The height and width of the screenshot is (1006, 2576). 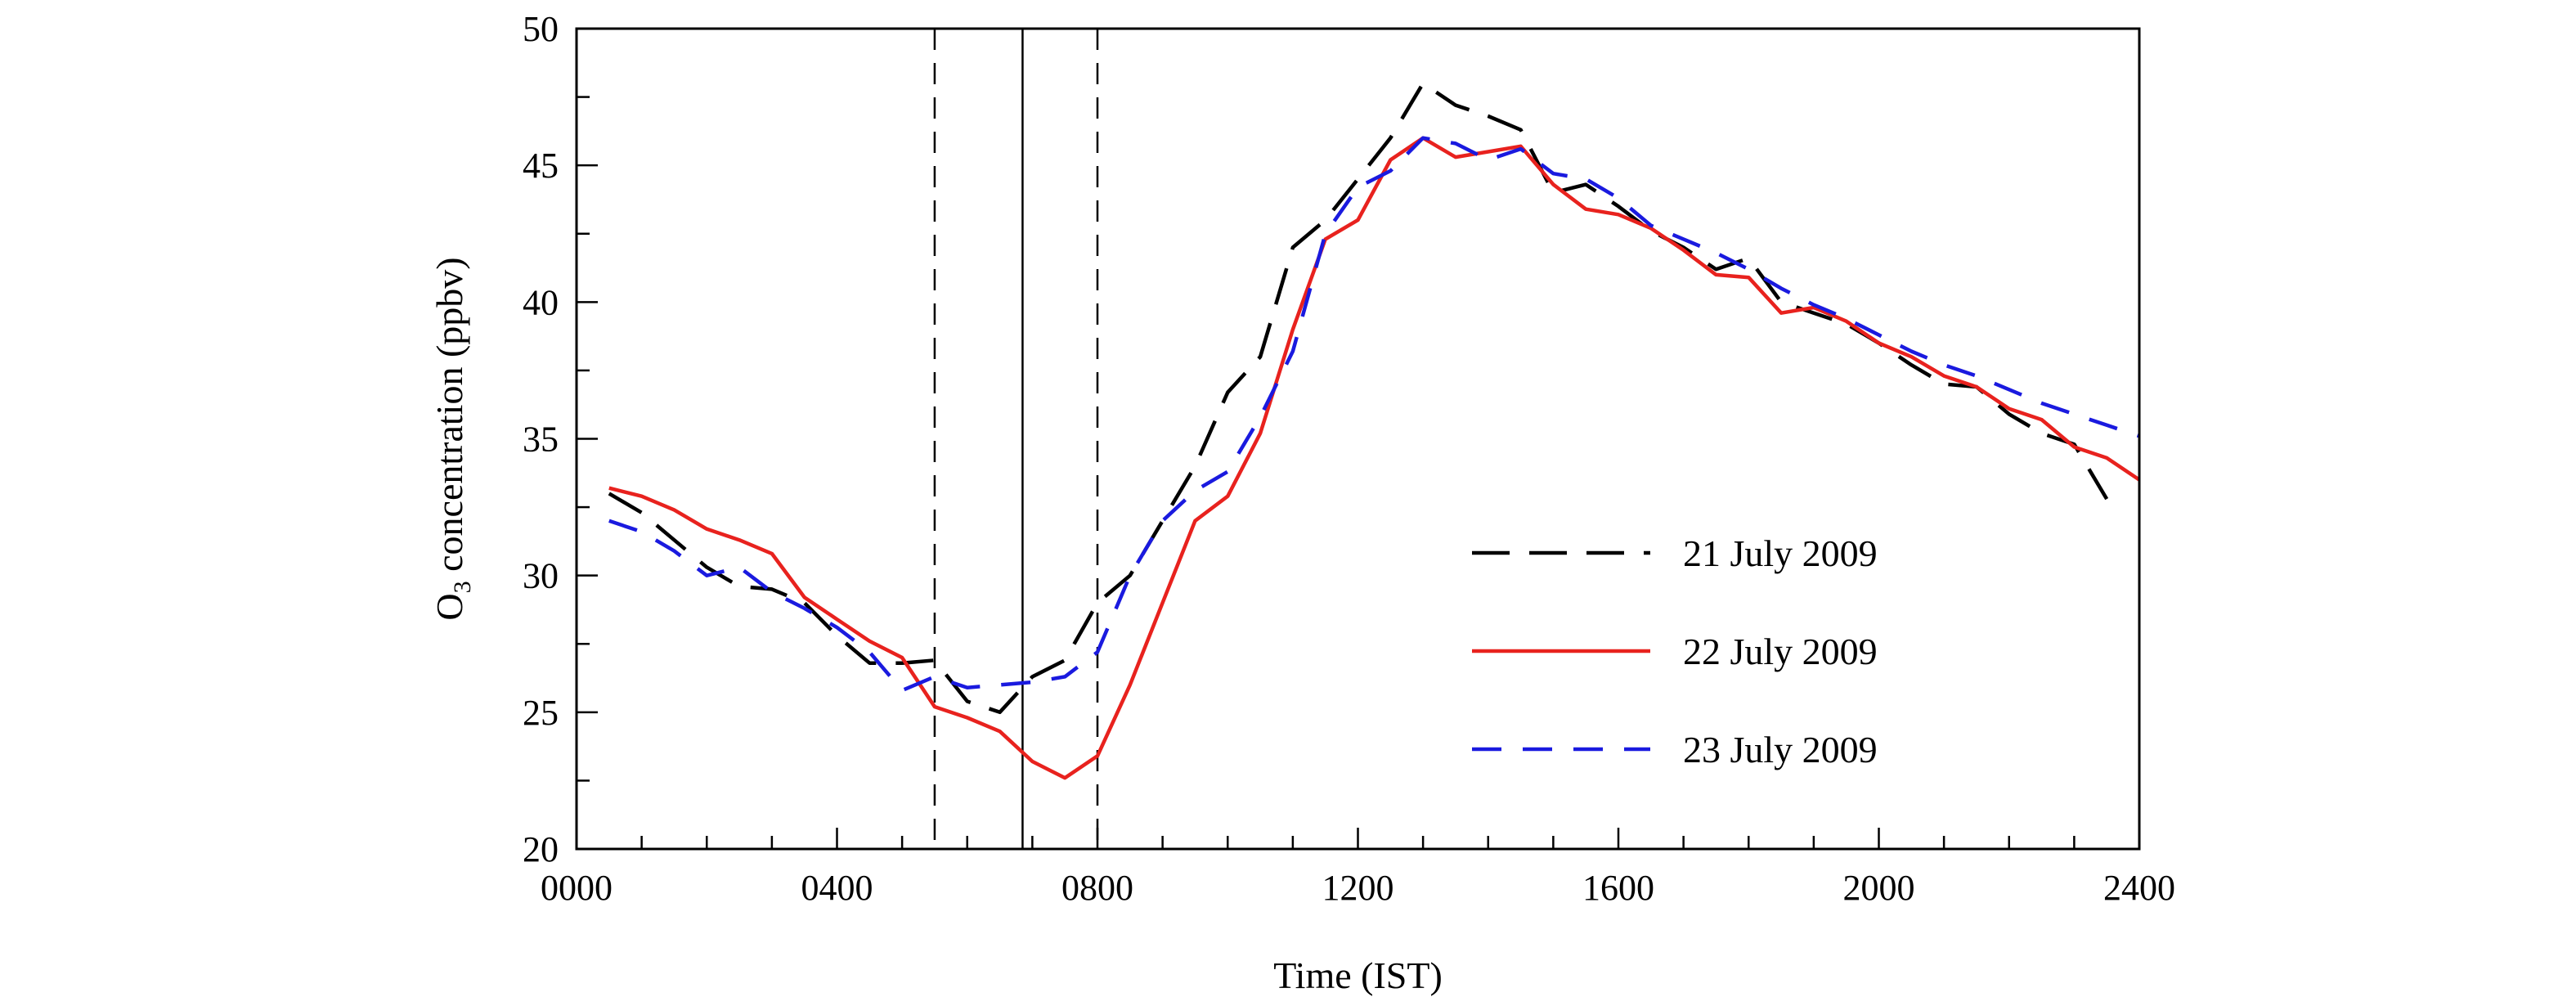 What do you see at coordinates (462, 587) in the screenshot?
I see `y-axis-label-subscript: 3` at bounding box center [462, 587].